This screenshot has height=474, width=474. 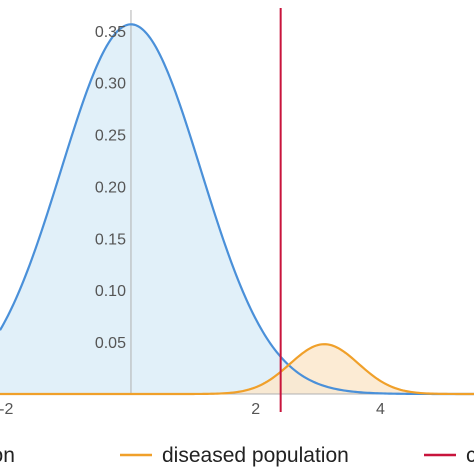 What do you see at coordinates (380, 409) in the screenshot?
I see `x-tick-label: 4` at bounding box center [380, 409].